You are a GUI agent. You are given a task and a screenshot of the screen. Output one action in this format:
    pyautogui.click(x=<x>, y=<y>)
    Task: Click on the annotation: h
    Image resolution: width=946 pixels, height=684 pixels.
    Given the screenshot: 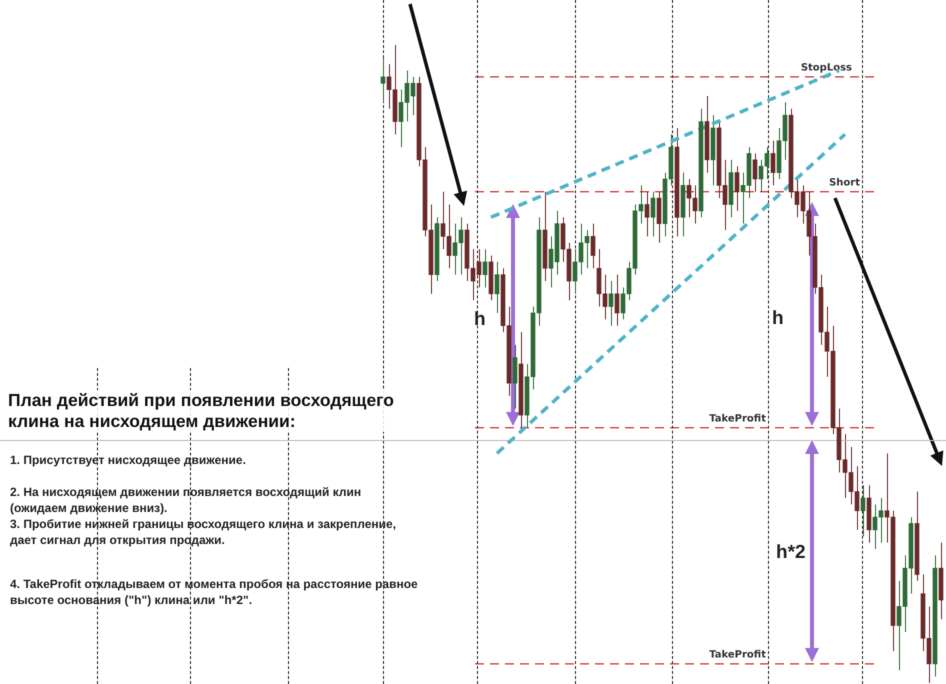 What is the action you would take?
    pyautogui.click(x=778, y=318)
    